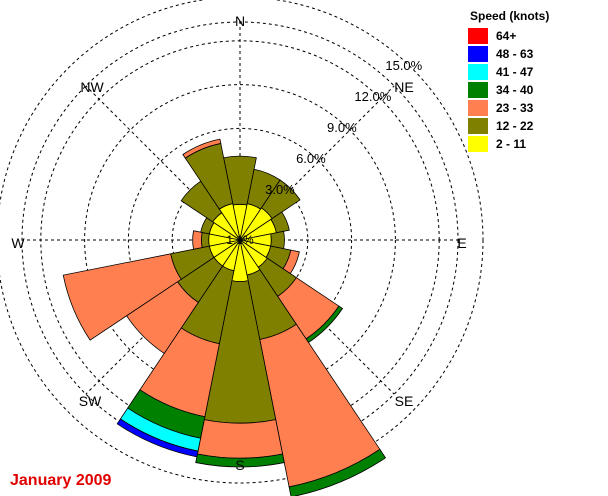 The image size is (608, 496). Describe the element at coordinates (515, 72) in the screenshot. I see `legend-entry-label: 41 - 47` at that location.